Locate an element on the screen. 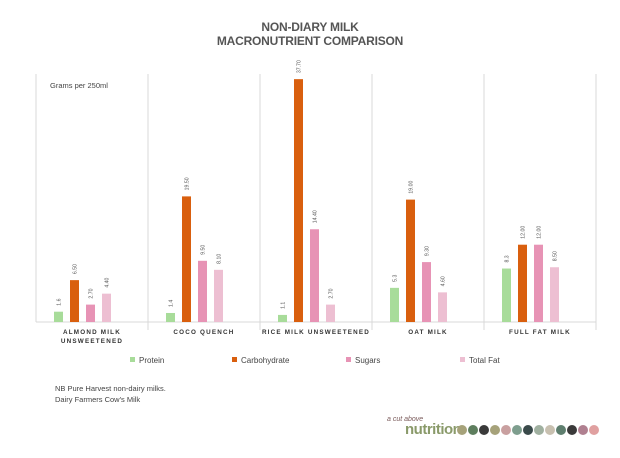  value-label-sugars: 12.00 is located at coordinates (540, 232).